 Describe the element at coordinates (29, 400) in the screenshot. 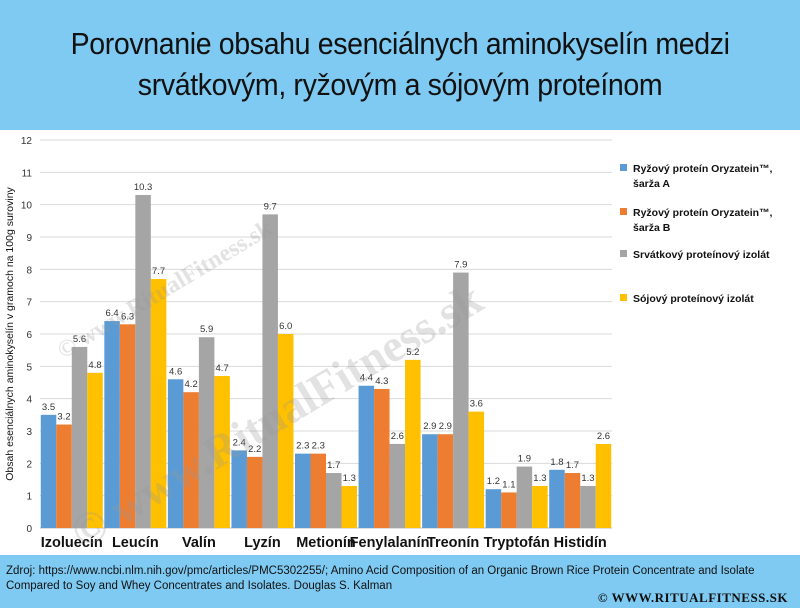

I see `y-tick-label: 4` at that location.